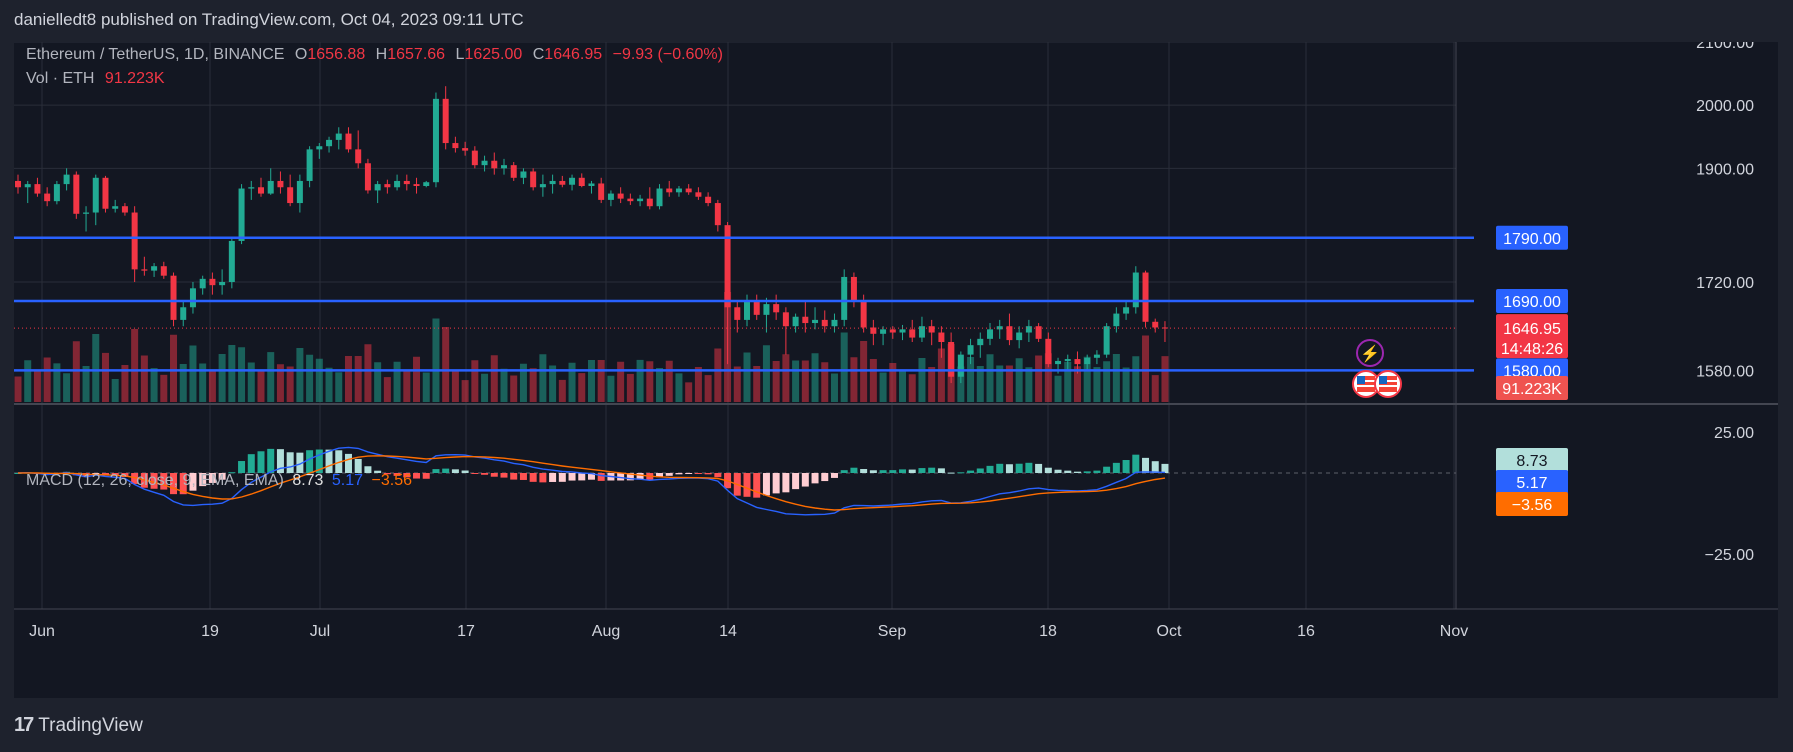  Describe the element at coordinates (1532, 237) in the screenshot. I see `level-badge-bg` at that location.